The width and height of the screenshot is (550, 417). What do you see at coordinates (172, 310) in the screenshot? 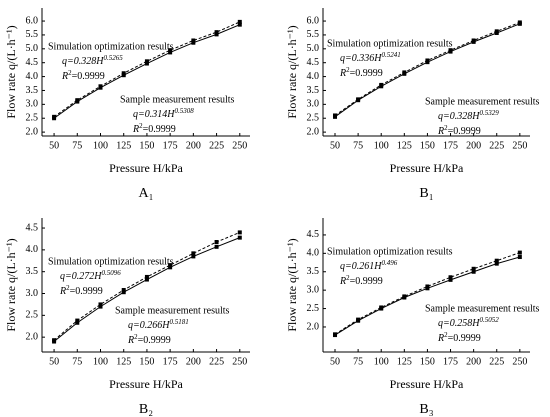
I see `series-name: Sample measurement results` at bounding box center [172, 310].